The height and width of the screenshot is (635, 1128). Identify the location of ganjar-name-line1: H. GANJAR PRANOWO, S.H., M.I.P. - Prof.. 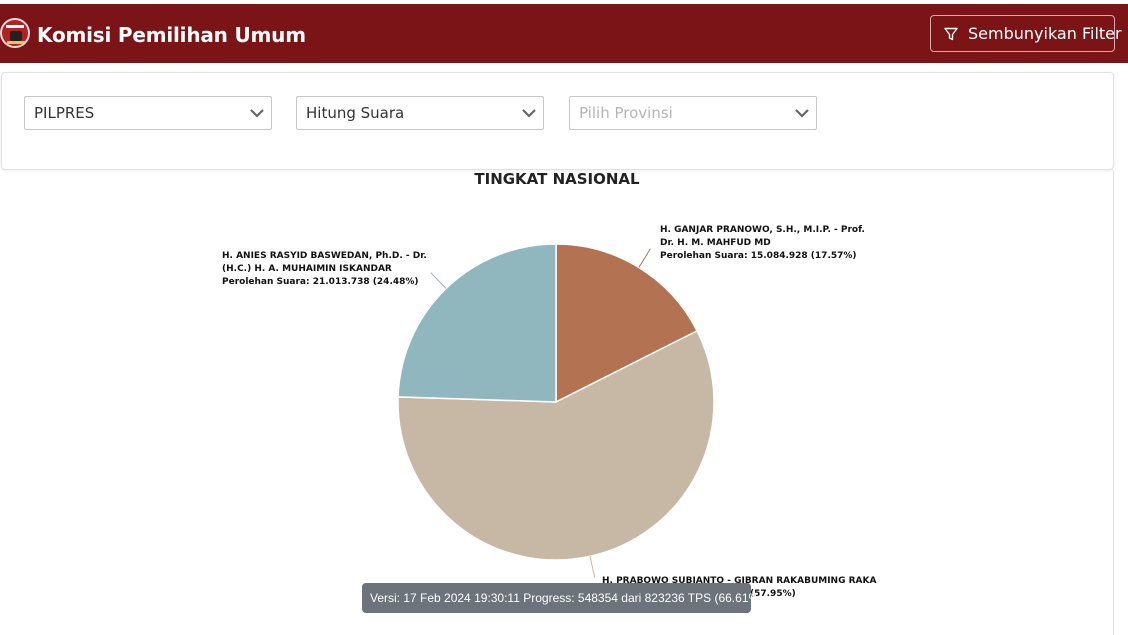
(762, 230).